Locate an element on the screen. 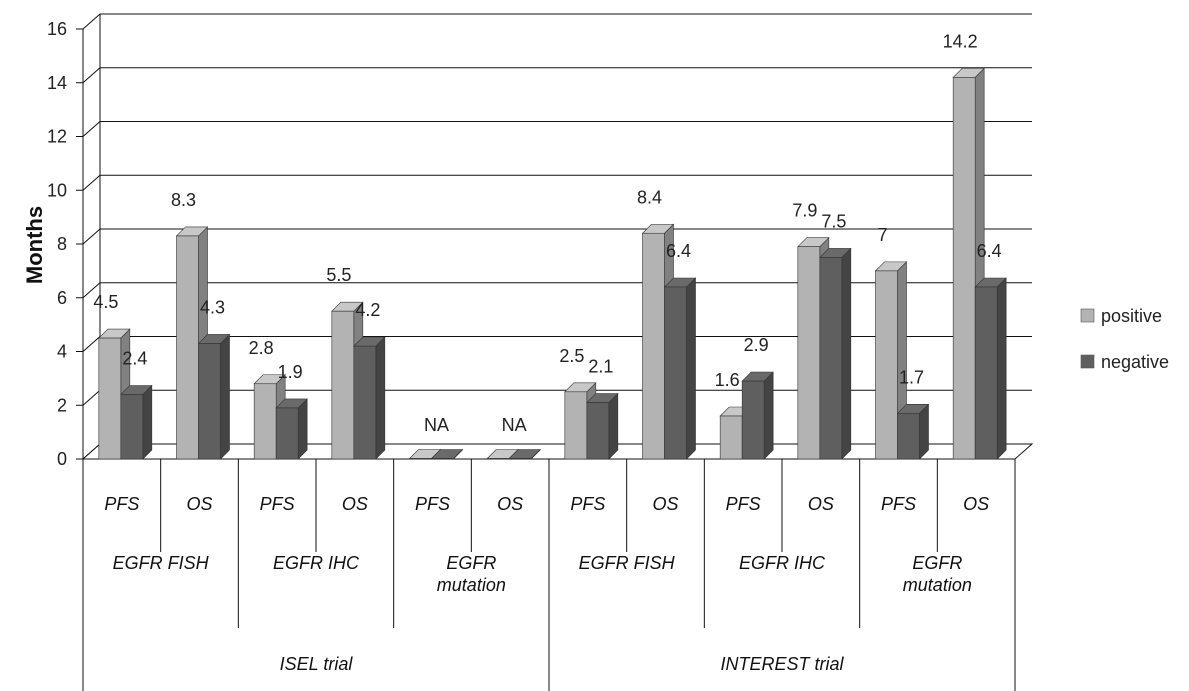 Image resolution: width=1189 pixels, height=691 pixels. y-tick-label: 14 is located at coordinates (57, 83).